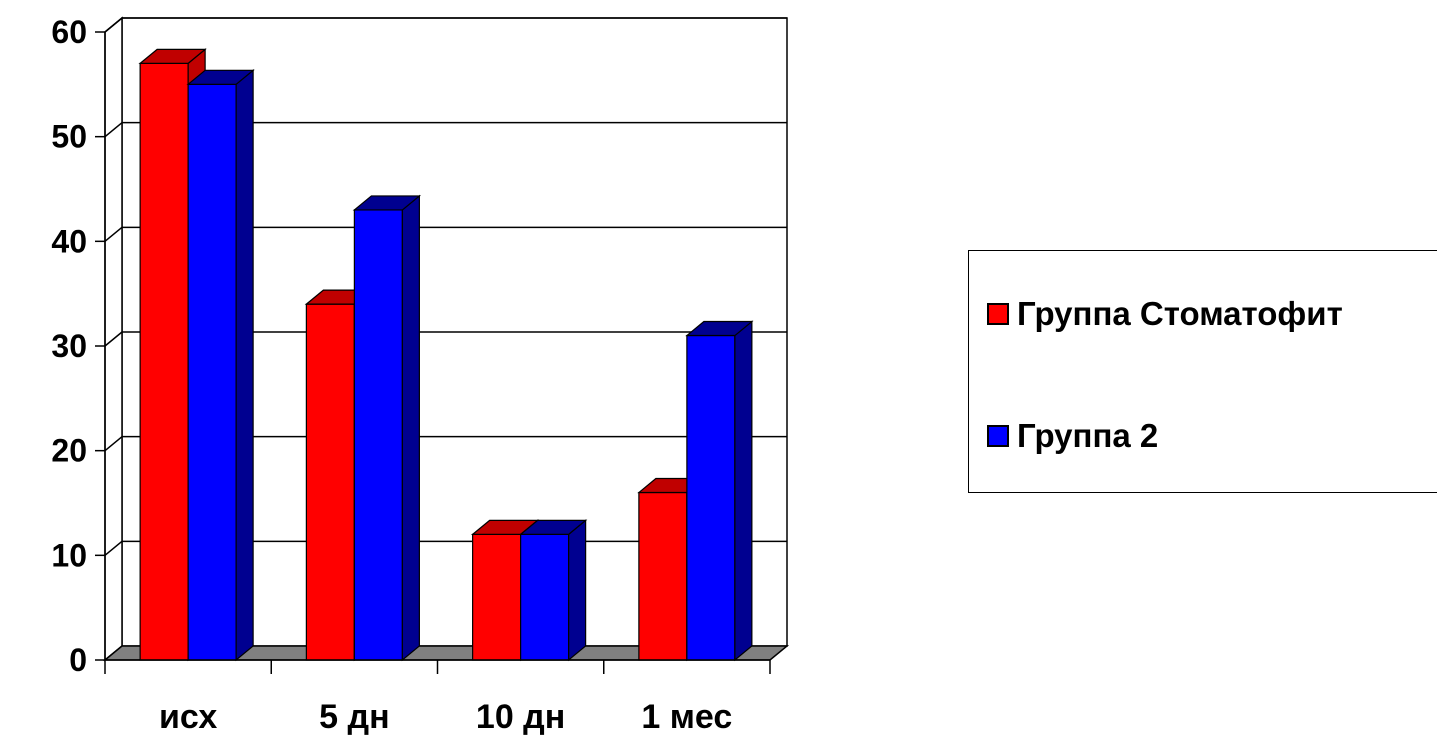 The width and height of the screenshot is (1437, 739). What do you see at coordinates (437, 697) in the screenshot?
I see `x-axis: исх 5 дн 10 дн 1 мес` at bounding box center [437, 697].